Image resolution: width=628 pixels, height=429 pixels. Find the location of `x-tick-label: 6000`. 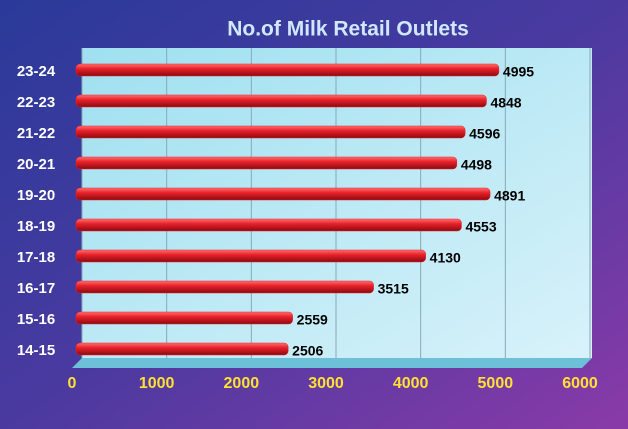

x-tick-label: 6000 is located at coordinates (580, 383).